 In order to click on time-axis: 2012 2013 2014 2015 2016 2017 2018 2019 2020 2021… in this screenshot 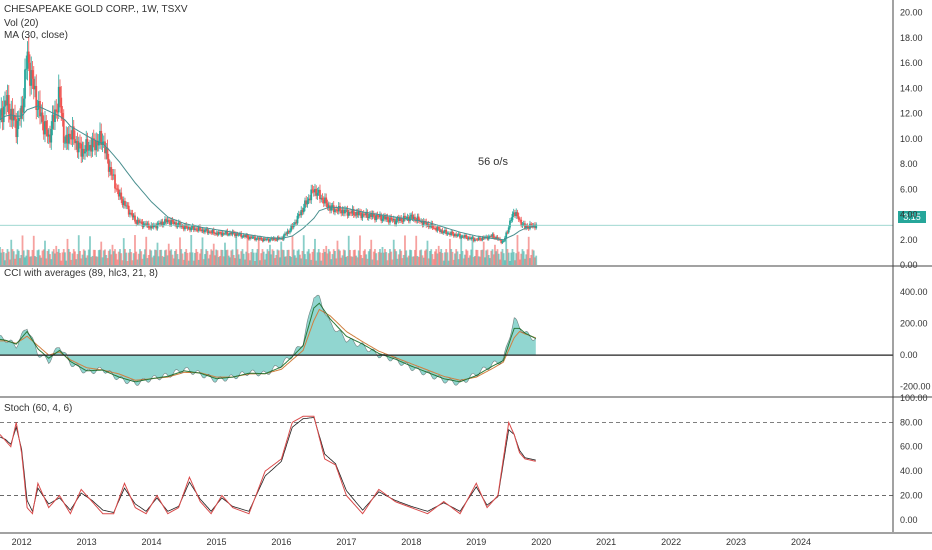, I will do `click(411, 542)`.